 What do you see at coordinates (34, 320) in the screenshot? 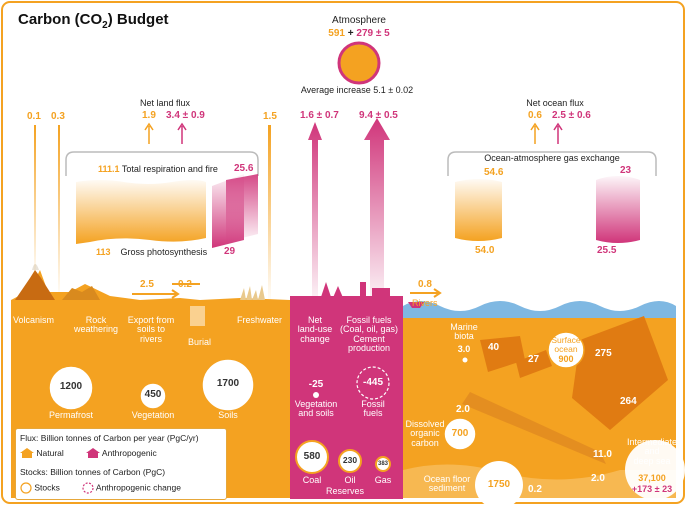
I see `volcanism-label: Volcanism` at bounding box center [34, 320].